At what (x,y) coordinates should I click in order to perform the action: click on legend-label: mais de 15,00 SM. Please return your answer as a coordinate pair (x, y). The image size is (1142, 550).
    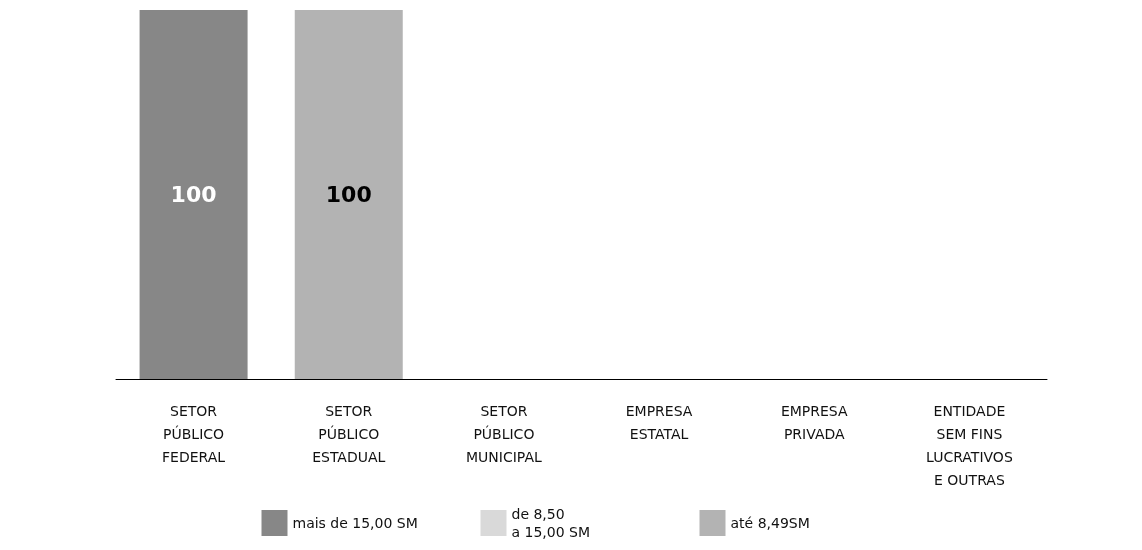
    Looking at the image, I should click on (355, 523).